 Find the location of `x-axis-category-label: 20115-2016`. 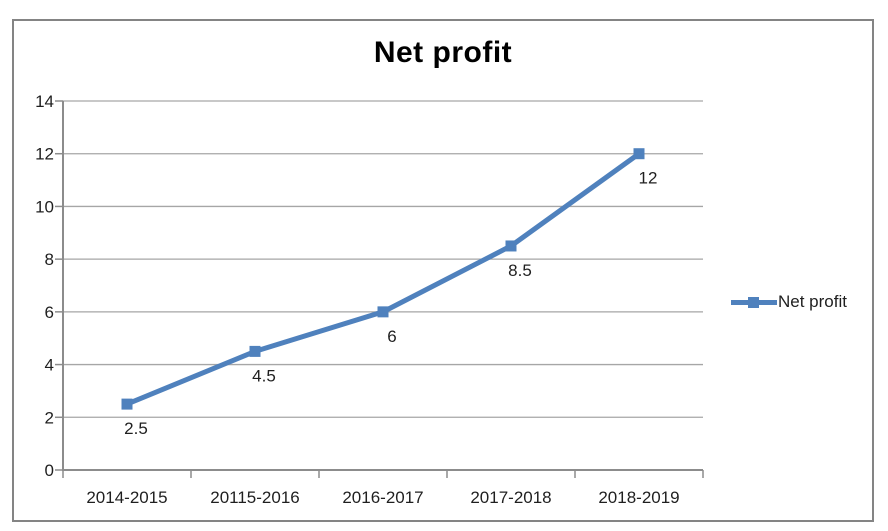

x-axis-category-label: 20115-2016 is located at coordinates (255, 497).